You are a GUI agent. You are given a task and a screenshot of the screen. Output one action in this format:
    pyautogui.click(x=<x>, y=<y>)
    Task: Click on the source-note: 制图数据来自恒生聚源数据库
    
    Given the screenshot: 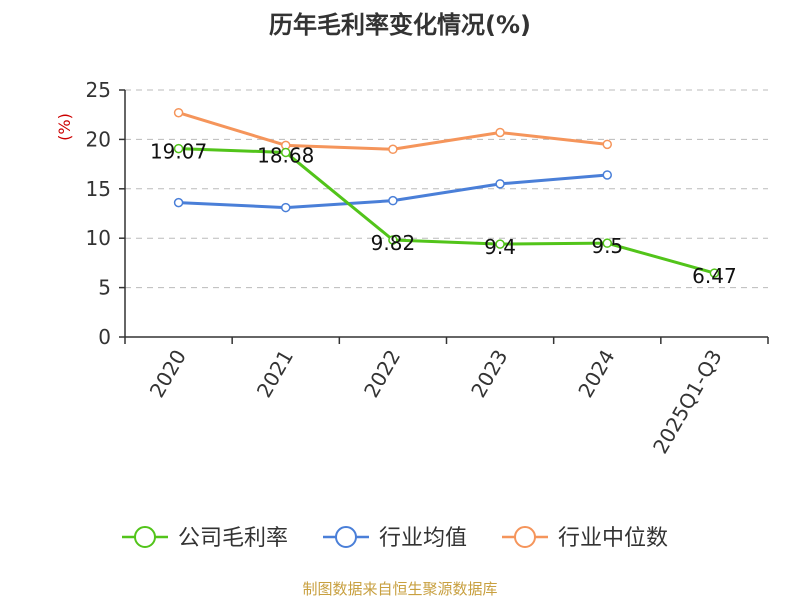 What is the action you would take?
    pyautogui.click(x=399, y=589)
    